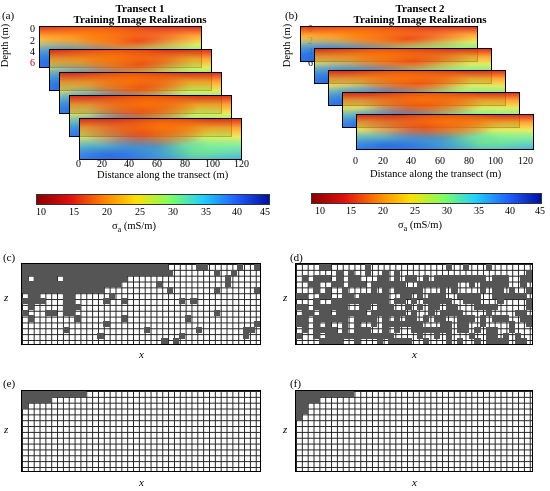 This screenshot has height=491, width=550. What do you see at coordinates (74, 212) in the screenshot?
I see `cbar-tick: 15` at bounding box center [74, 212].